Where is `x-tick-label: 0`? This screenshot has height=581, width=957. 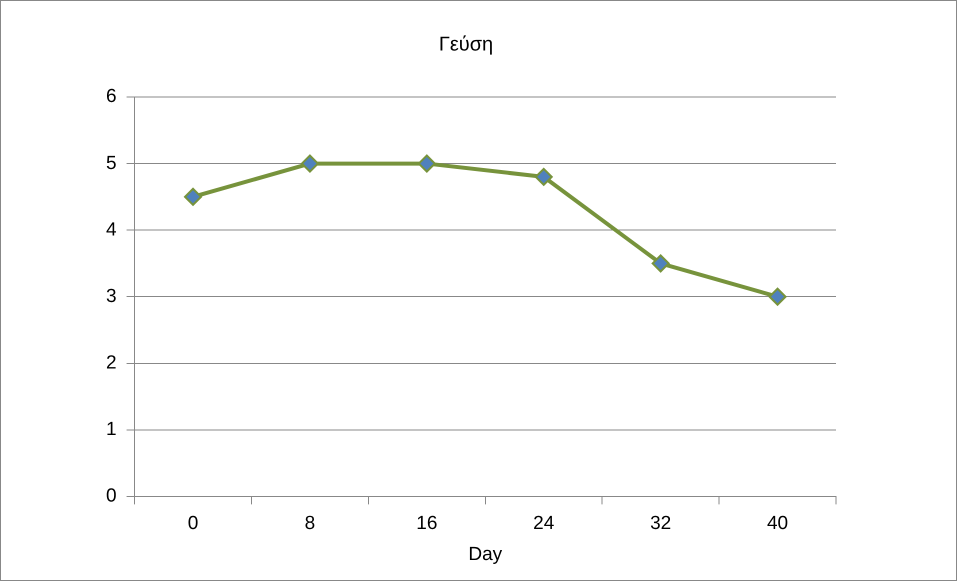
x-tick-label: 0 is located at coordinates (193, 523).